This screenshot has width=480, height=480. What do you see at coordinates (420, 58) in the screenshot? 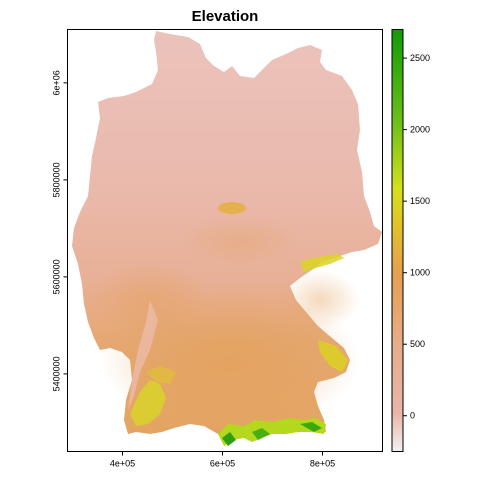
I see `legend-tick-label: 2500` at bounding box center [420, 58].